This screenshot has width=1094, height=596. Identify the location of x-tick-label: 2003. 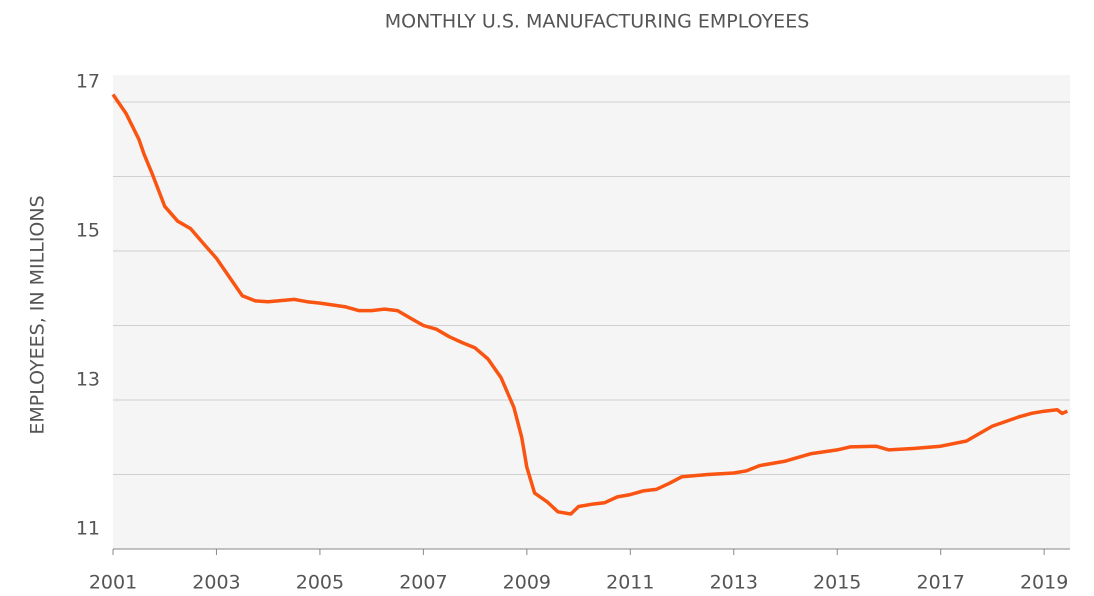
(216, 583).